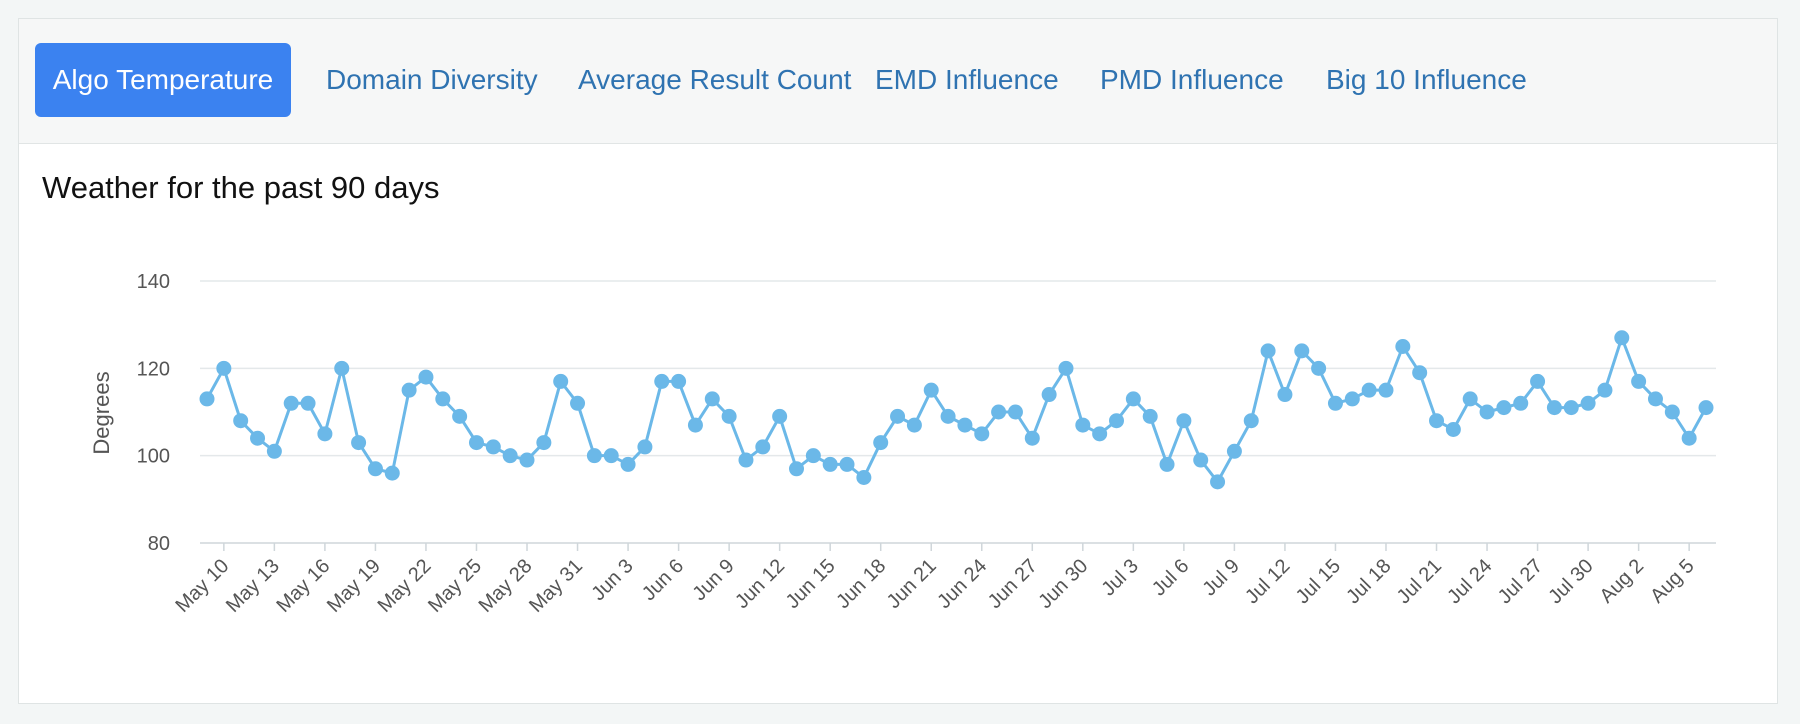 This screenshot has width=1800, height=724. What do you see at coordinates (1368, 581) in the screenshot?
I see `x-tick-label: Jul 18` at bounding box center [1368, 581].